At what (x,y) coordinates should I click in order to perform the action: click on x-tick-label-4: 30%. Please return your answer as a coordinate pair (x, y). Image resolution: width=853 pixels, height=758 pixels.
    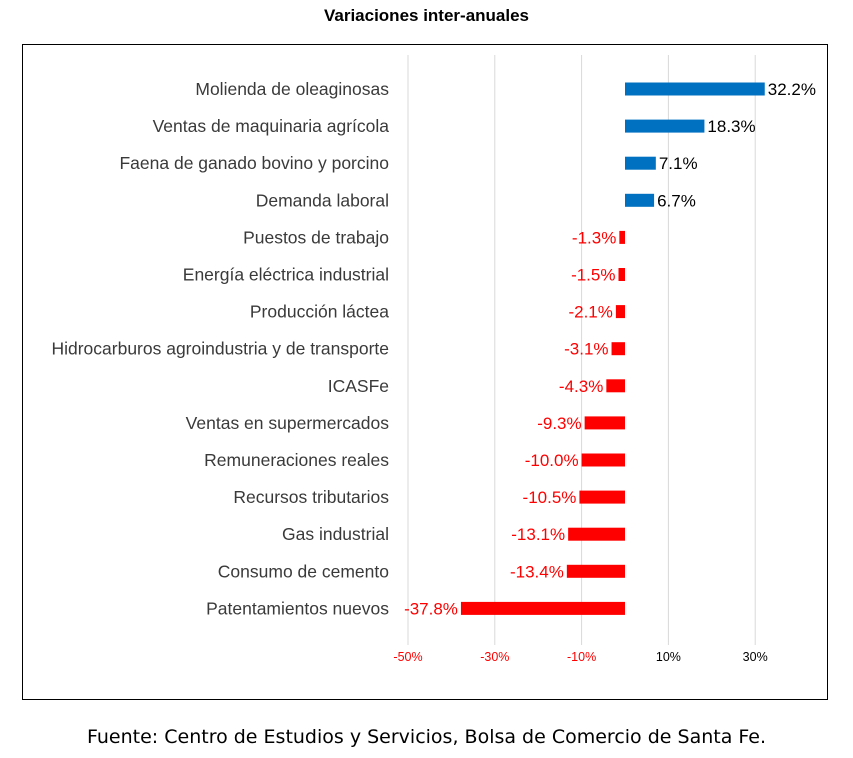
    Looking at the image, I should click on (755, 657).